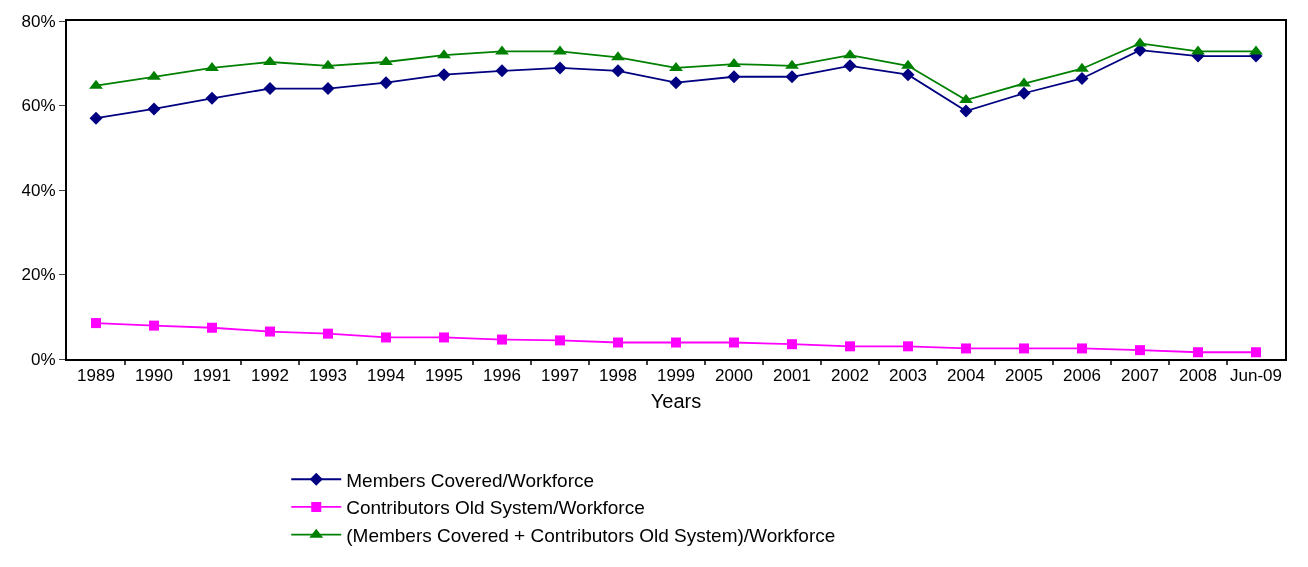 The height and width of the screenshot is (567, 1308). What do you see at coordinates (43, 359) in the screenshot?
I see `y-tick-label: 0%` at bounding box center [43, 359].